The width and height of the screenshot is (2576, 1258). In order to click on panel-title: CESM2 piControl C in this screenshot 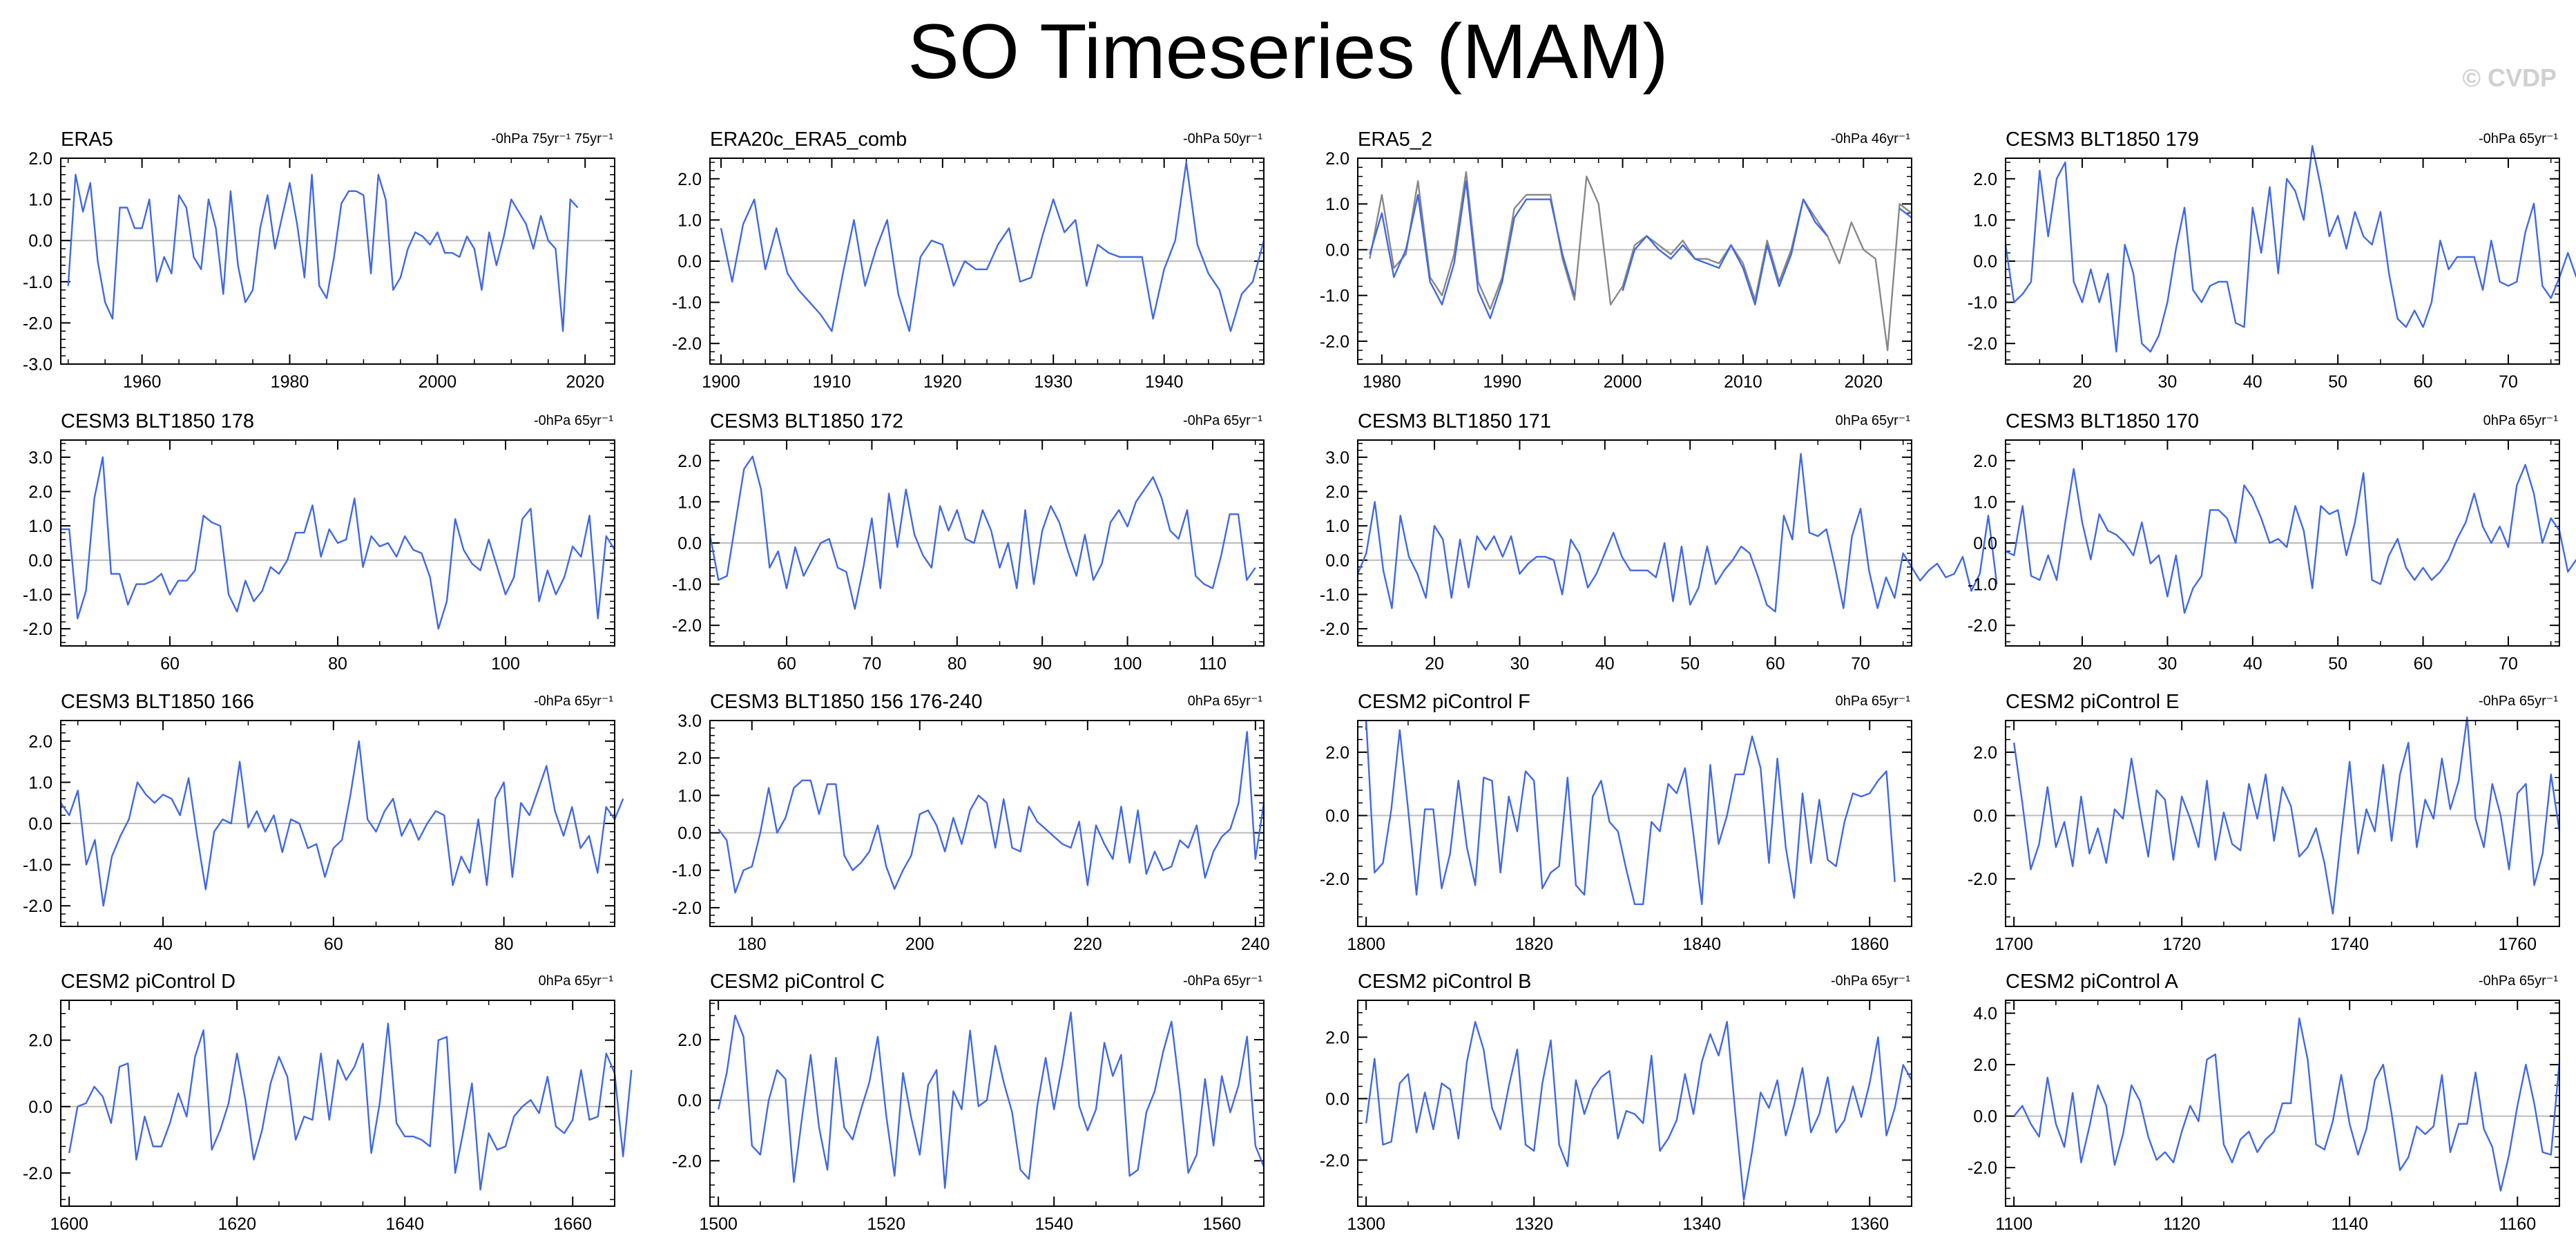, I will do `click(797, 982)`.